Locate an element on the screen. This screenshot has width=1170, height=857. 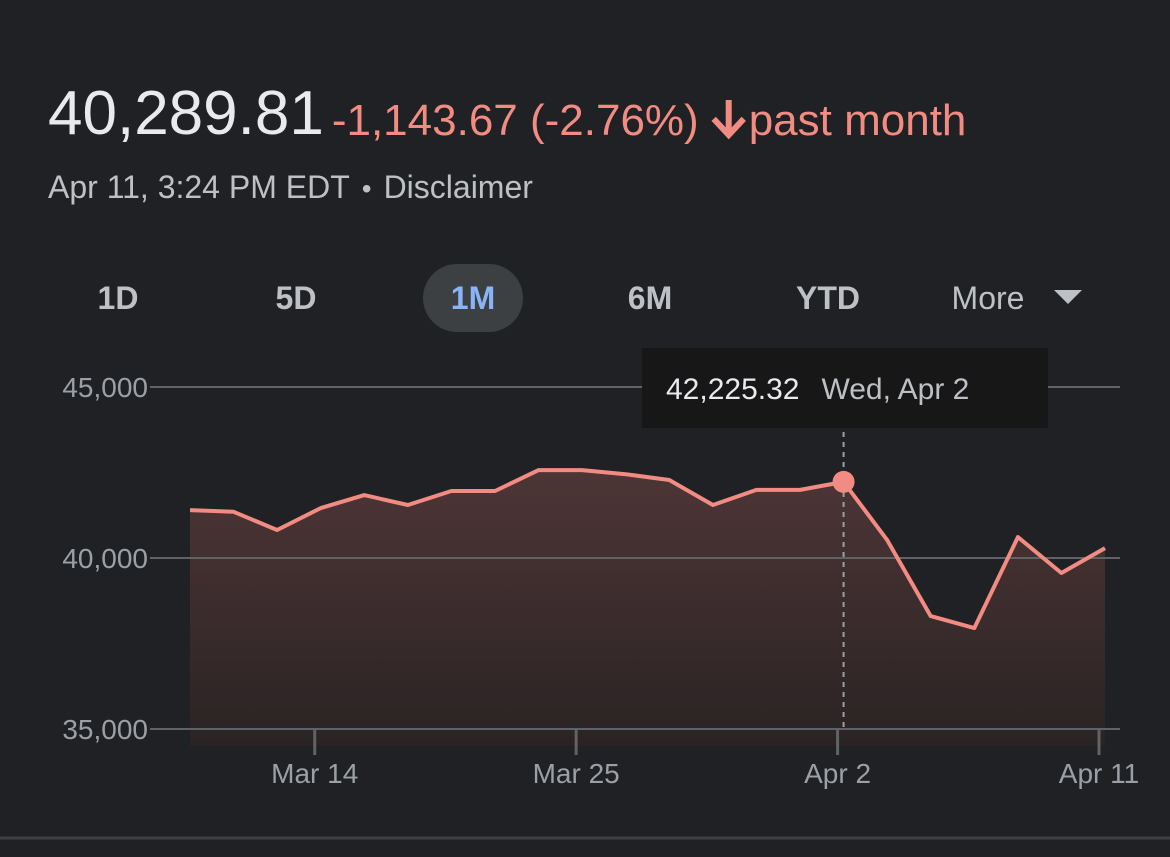
timestamp: Apr 11, 3:24 PM EDT is located at coordinates (199, 187).